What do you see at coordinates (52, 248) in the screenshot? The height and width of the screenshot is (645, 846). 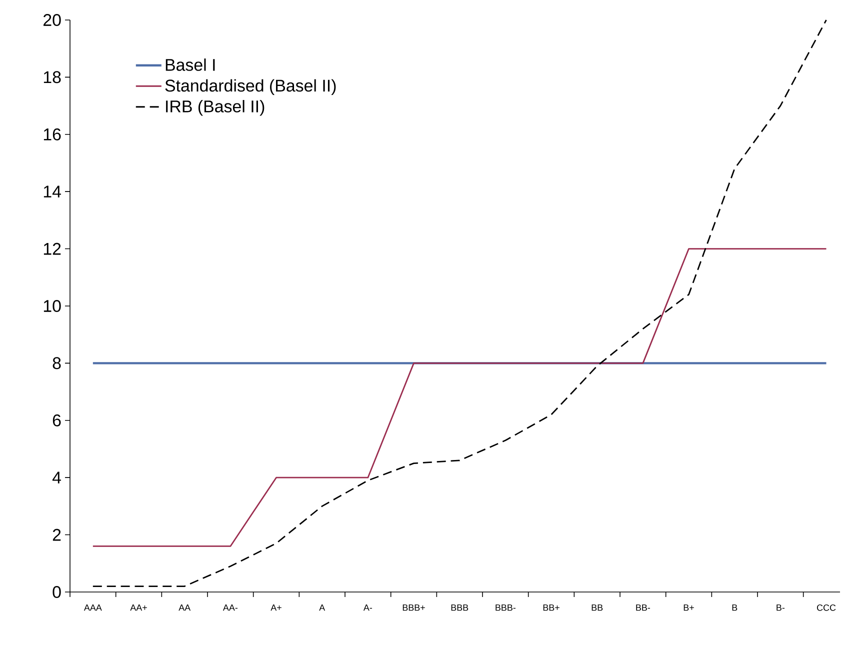 I see `y-tick-label: 12` at bounding box center [52, 248].